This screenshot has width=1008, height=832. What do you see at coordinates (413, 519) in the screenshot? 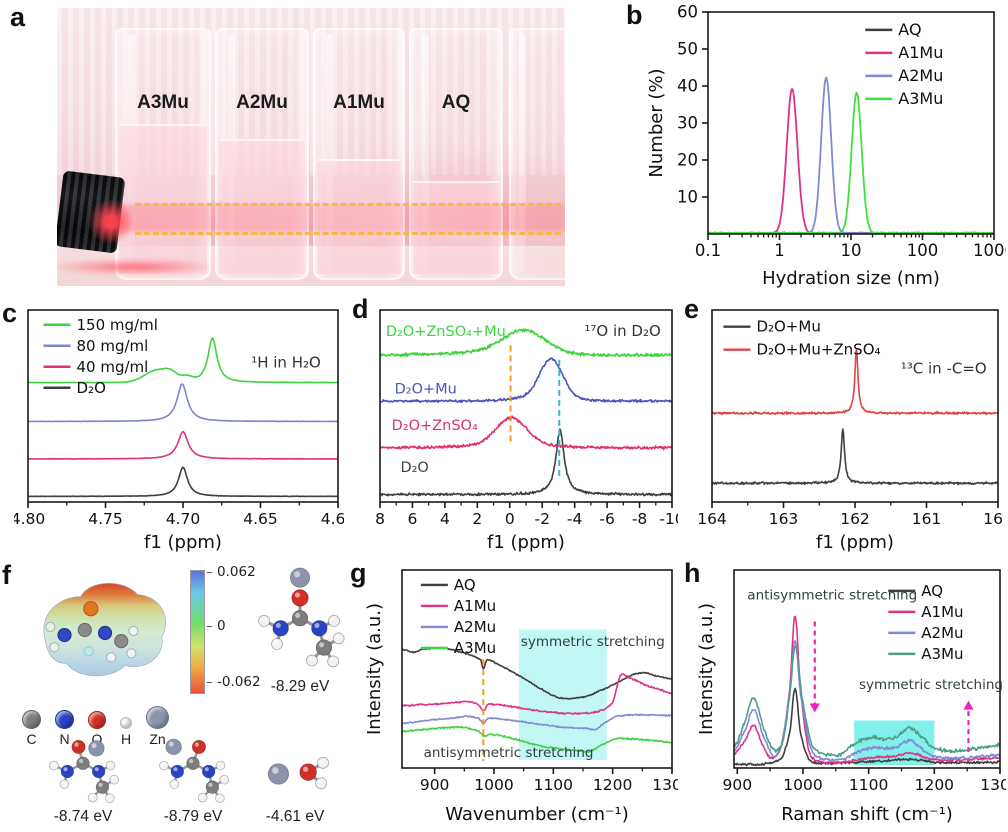
I see `x-tick-label: 6` at bounding box center [413, 519].